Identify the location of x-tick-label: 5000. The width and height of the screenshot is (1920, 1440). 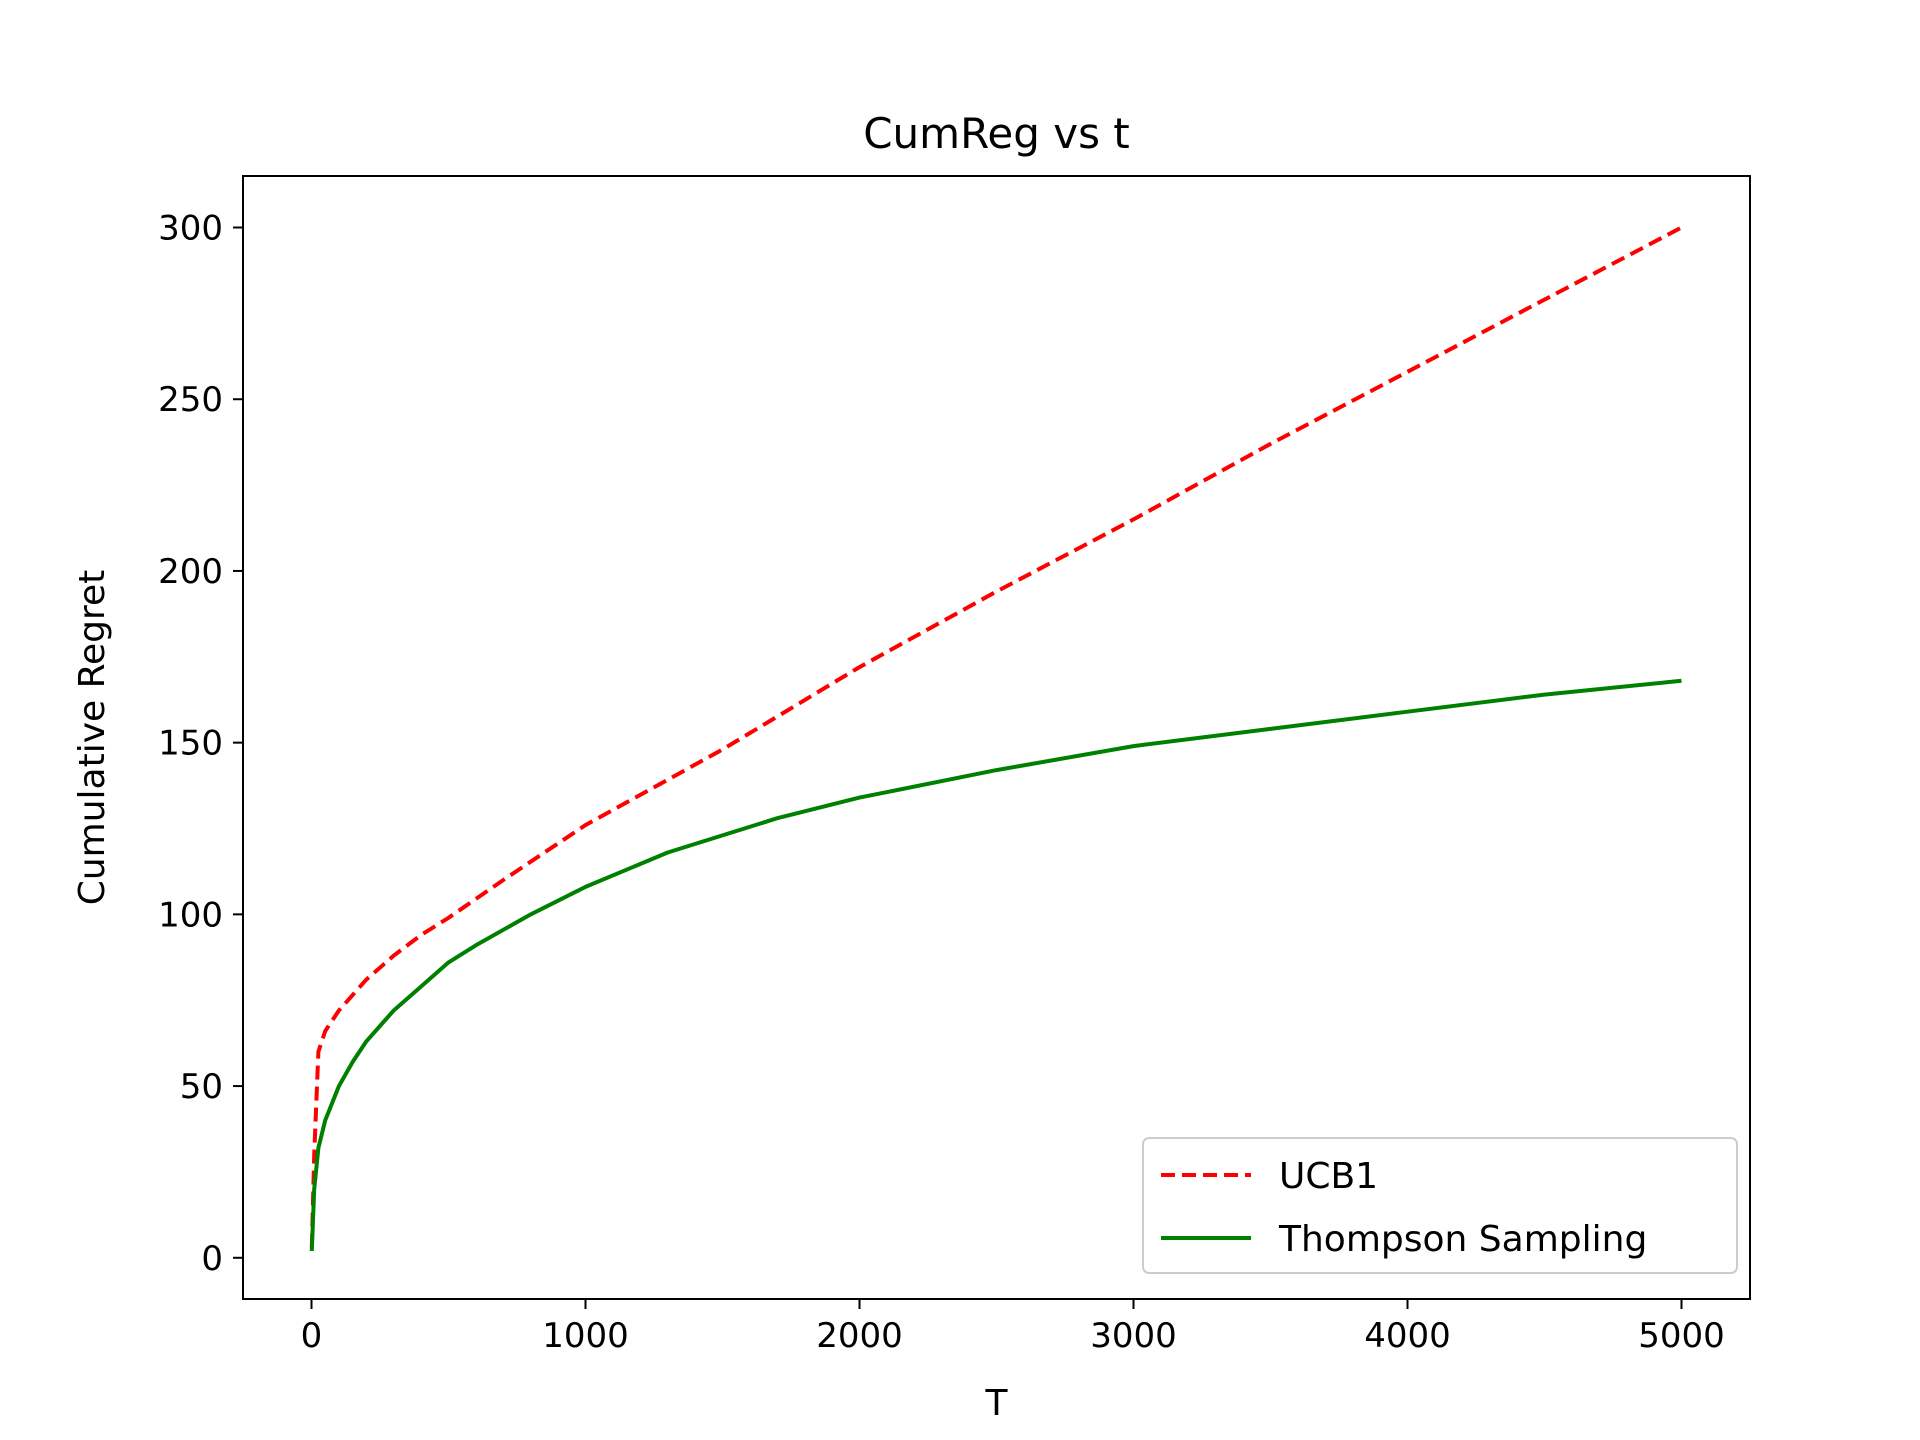
(1681, 1336).